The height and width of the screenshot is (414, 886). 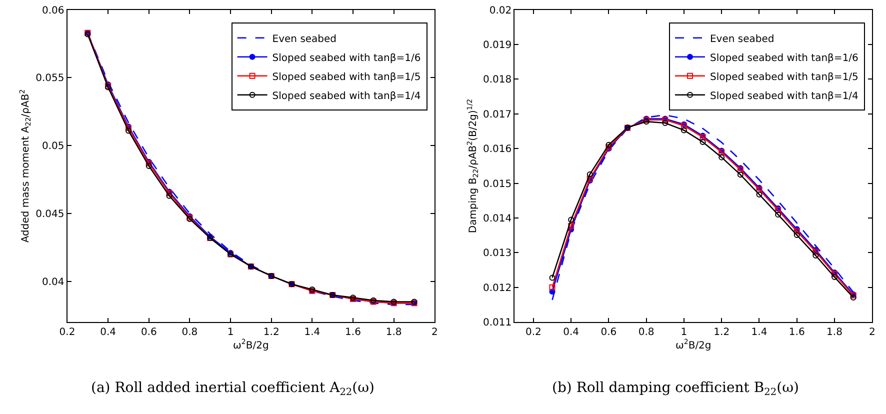 I want to click on y-tick-label: 0.05, so click(x=53, y=146).